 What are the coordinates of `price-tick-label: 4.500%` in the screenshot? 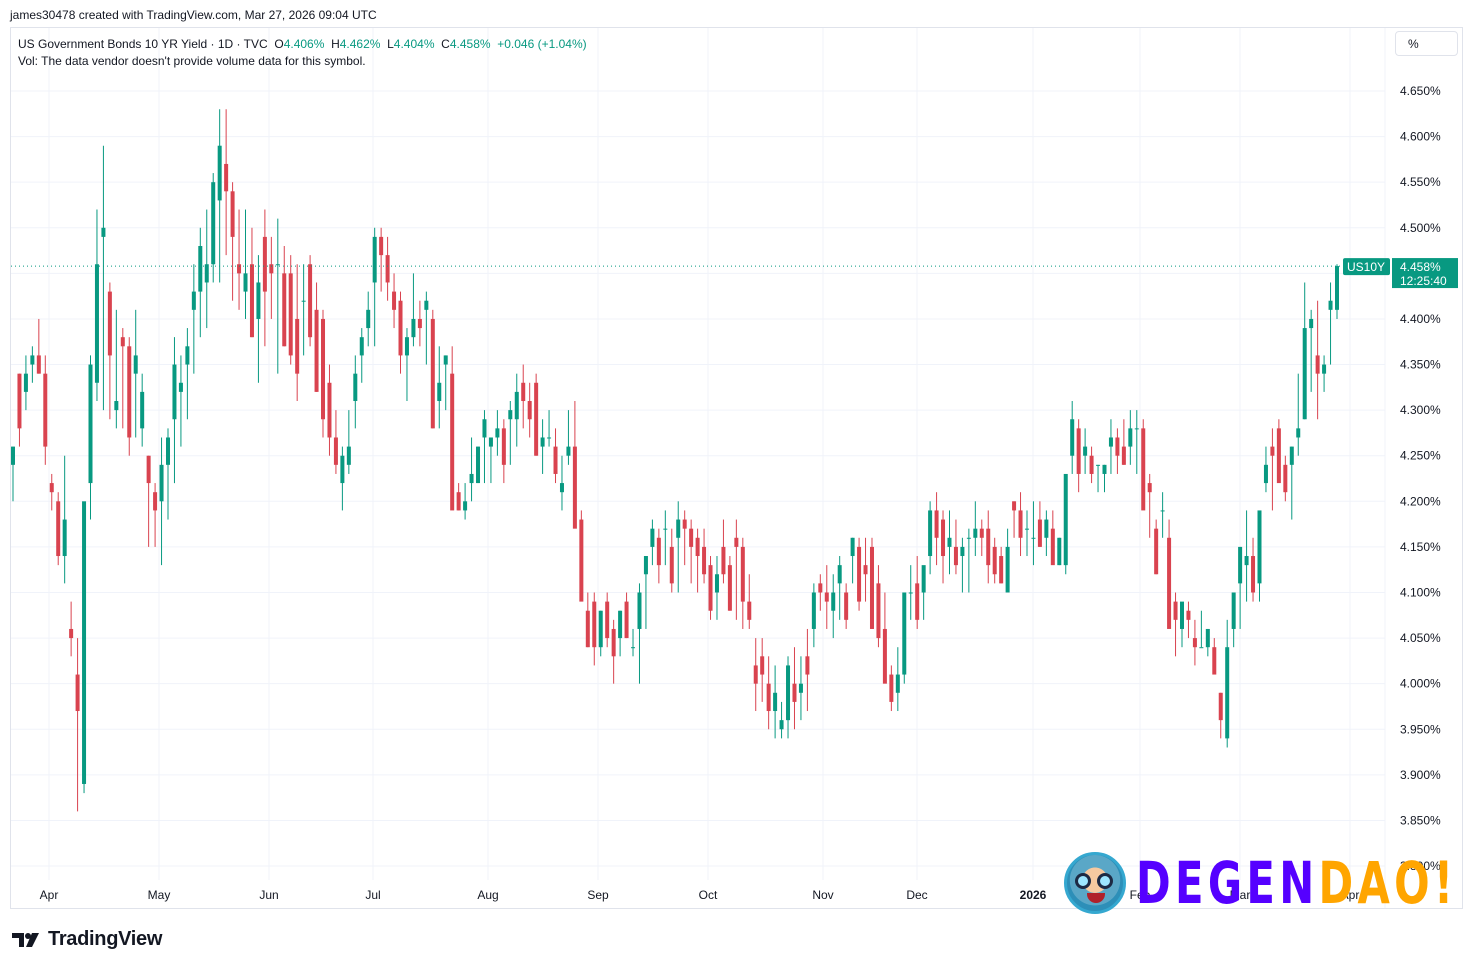 It's located at (1420, 228).